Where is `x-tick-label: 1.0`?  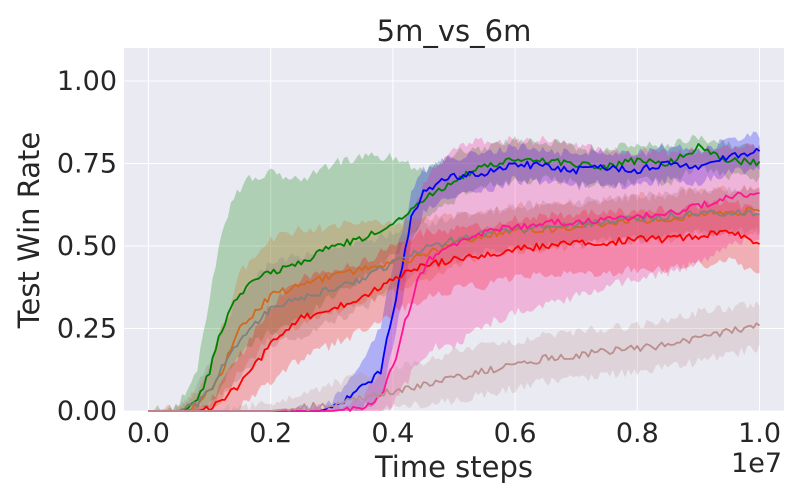 x-tick-label: 1.0 is located at coordinates (759, 433).